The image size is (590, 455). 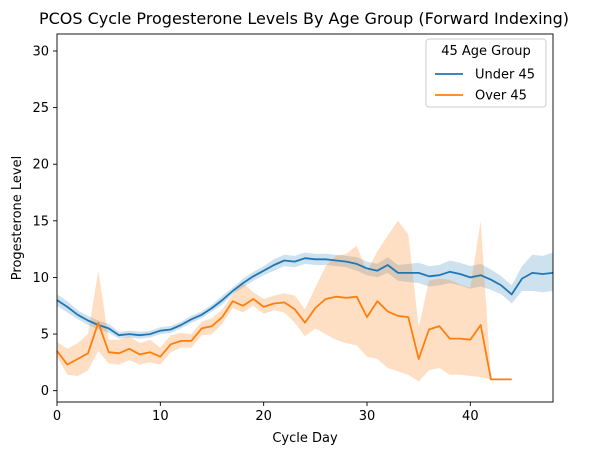 I want to click on x-tick-label: 10, so click(x=160, y=416).